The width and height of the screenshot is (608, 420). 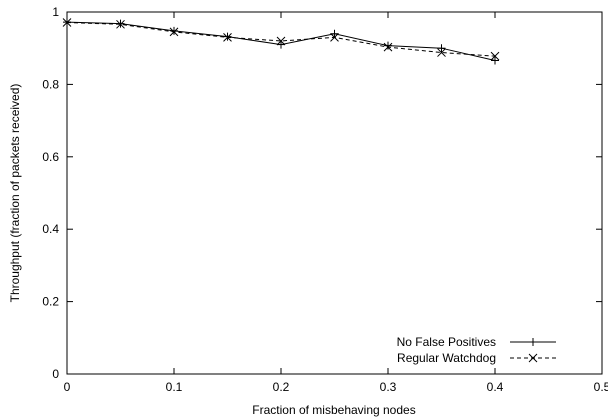 I want to click on series-layer, so click(x=281, y=41).